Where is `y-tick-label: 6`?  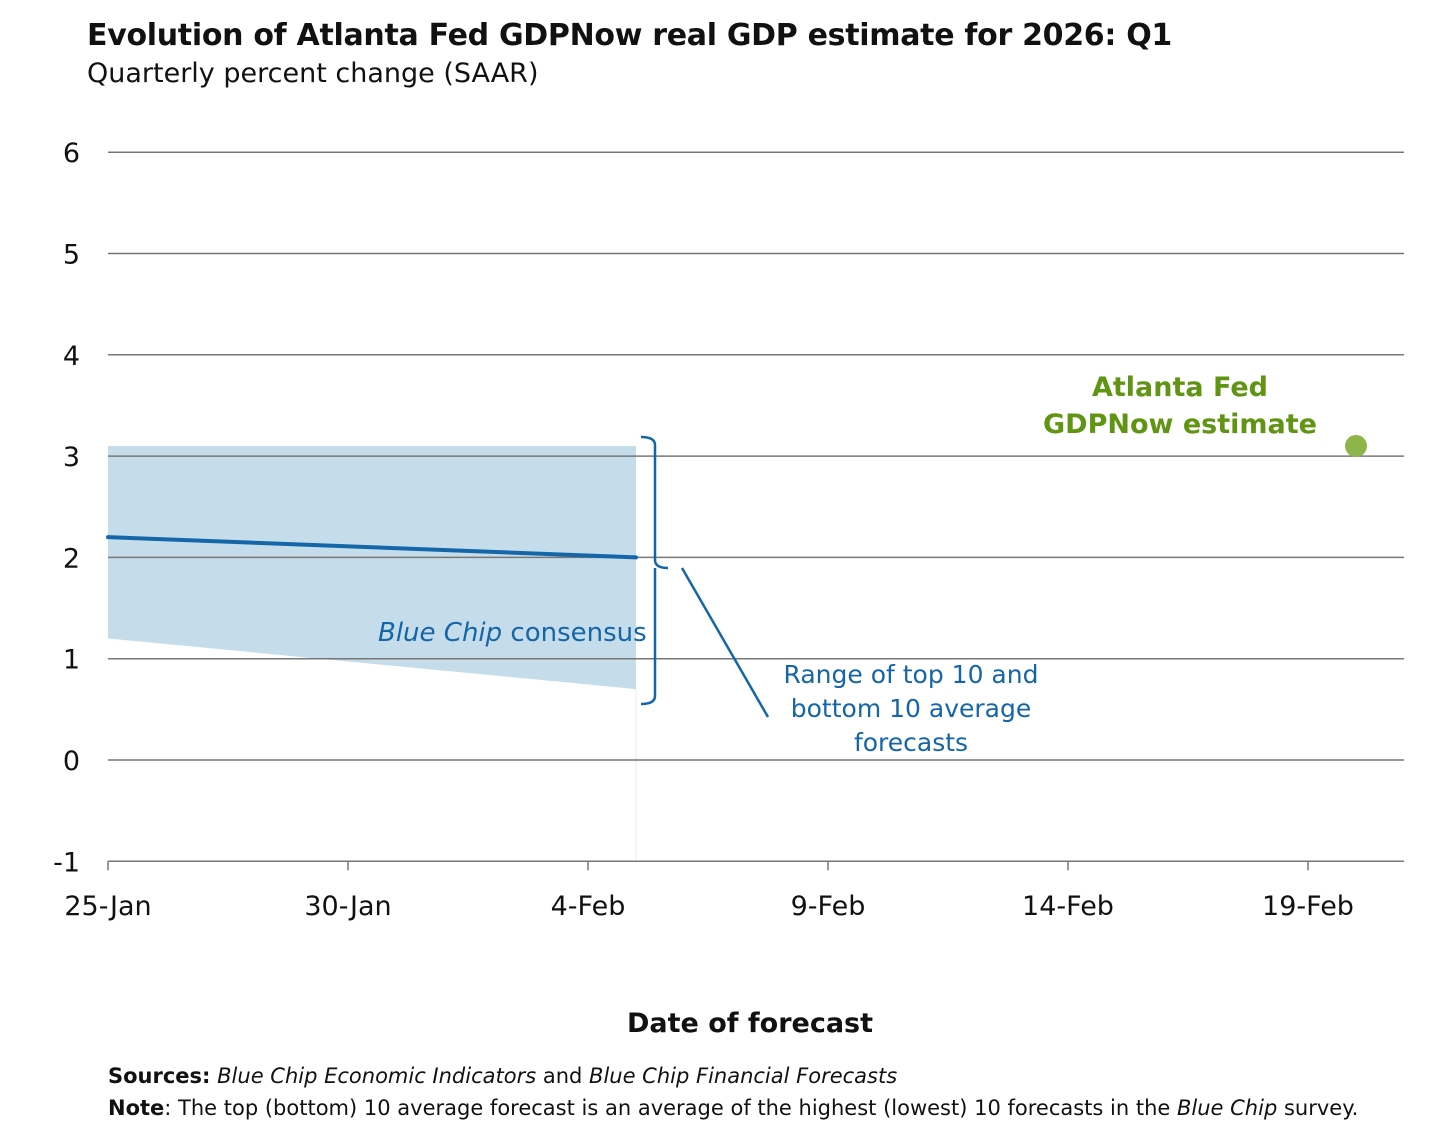
y-tick-label: 6 is located at coordinates (71, 153).